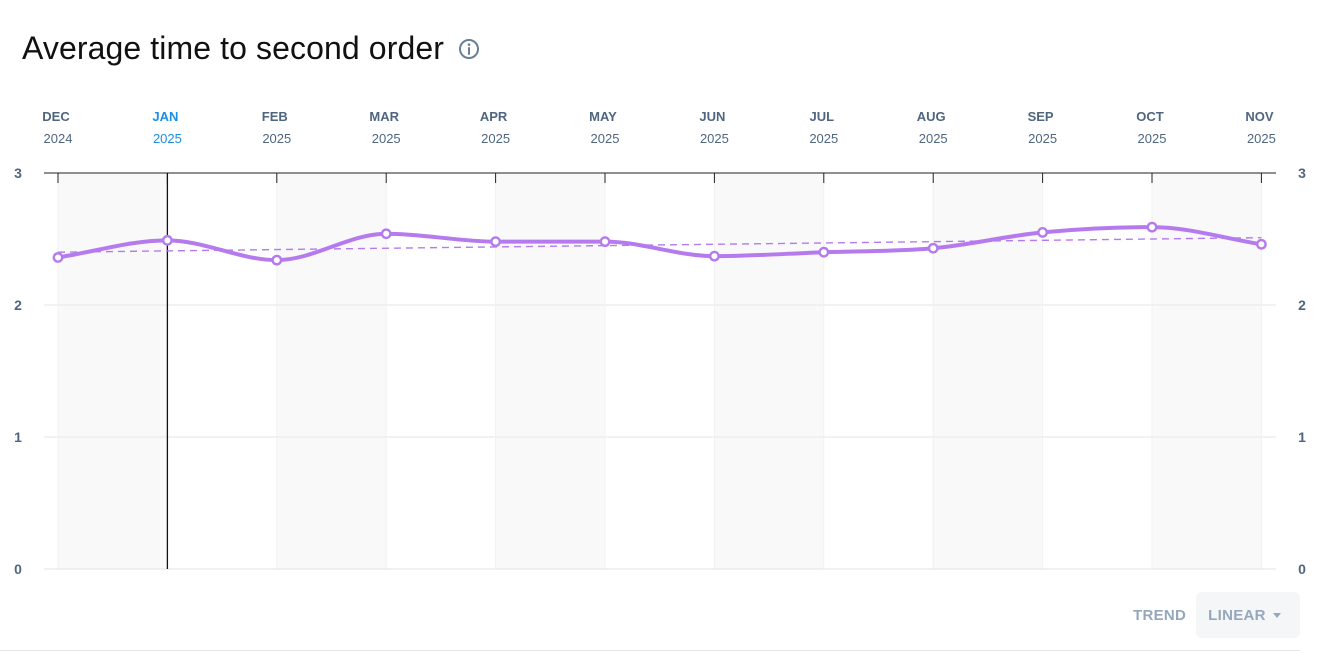 Image resolution: width=1322 pixels, height=654 pixels. I want to click on trend-type-value: LINEAR, so click(1237, 615).